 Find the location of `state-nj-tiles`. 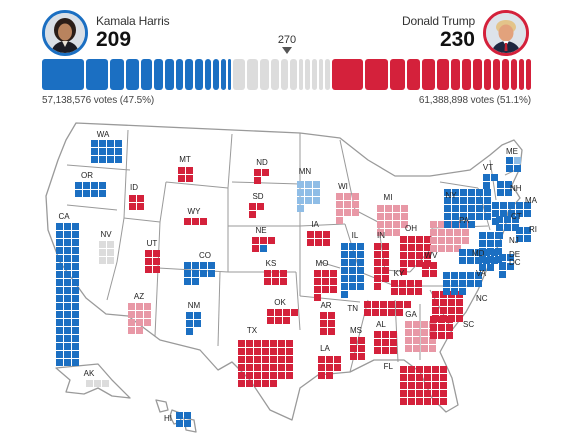

state-nj-tiles is located at coordinates (490, 251).